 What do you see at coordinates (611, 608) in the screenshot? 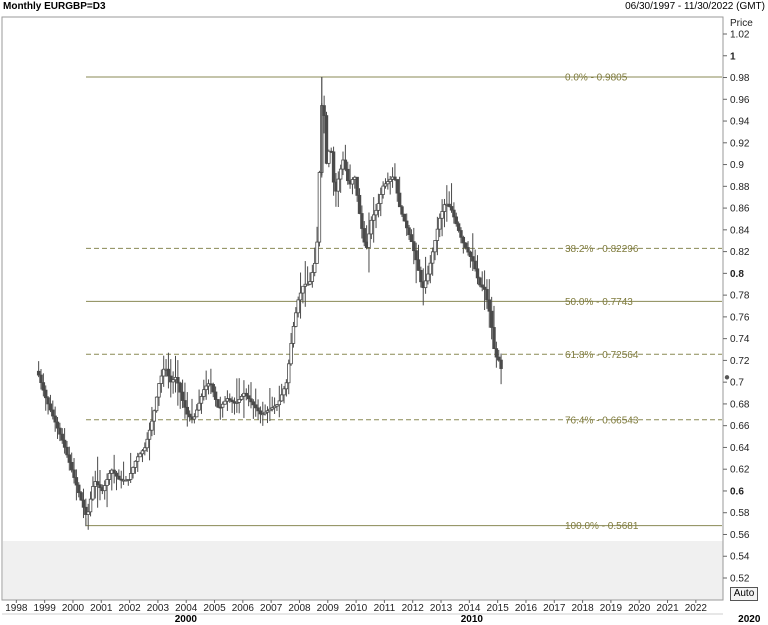
I see `x-tick-label: 2019` at bounding box center [611, 608].